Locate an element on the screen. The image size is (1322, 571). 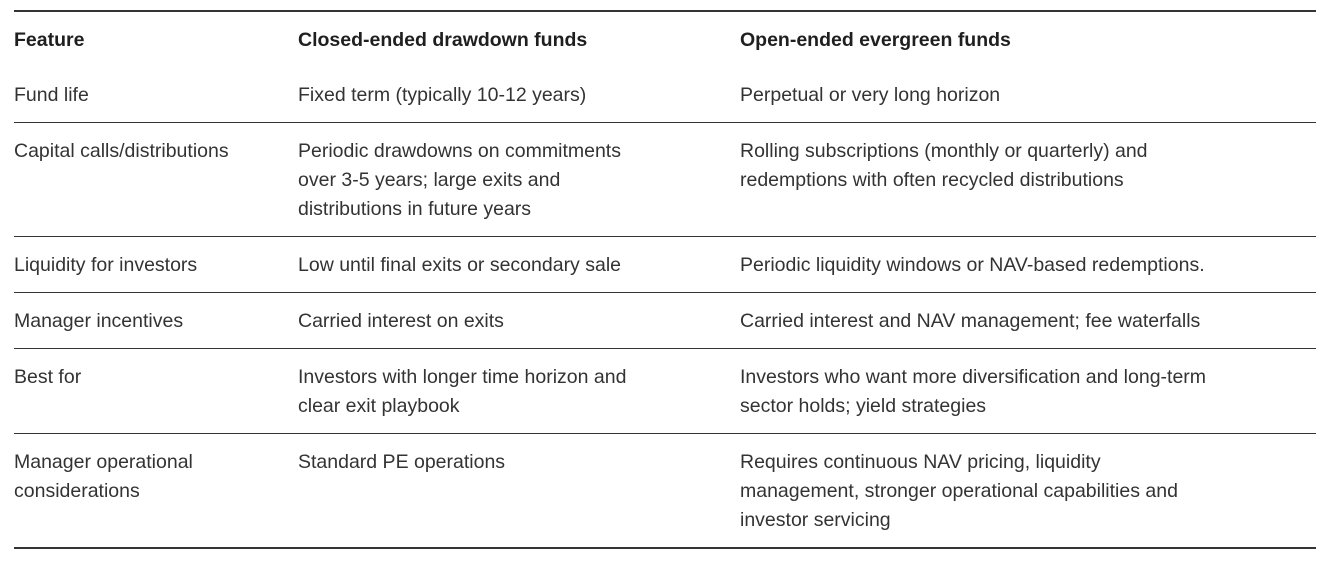
feature-cell: Manager operational considerations is located at coordinates (103, 476).